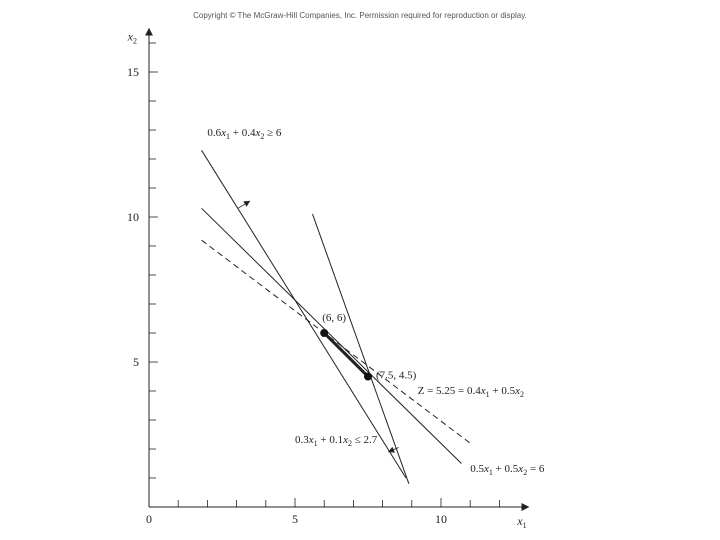  I want to click on annotation-c2_label-text: + 0.1, so click(330, 440).